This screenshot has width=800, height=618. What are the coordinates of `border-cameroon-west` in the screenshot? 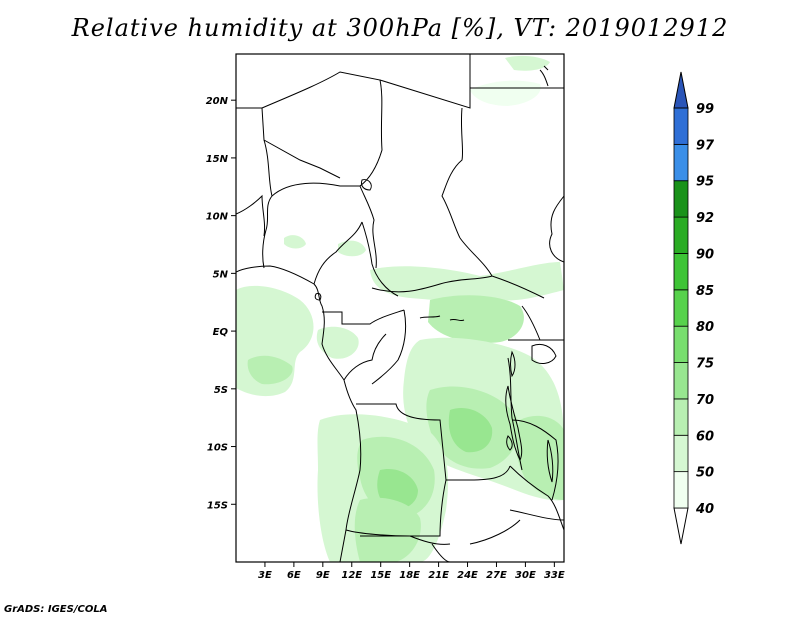 It's located at (338, 253).